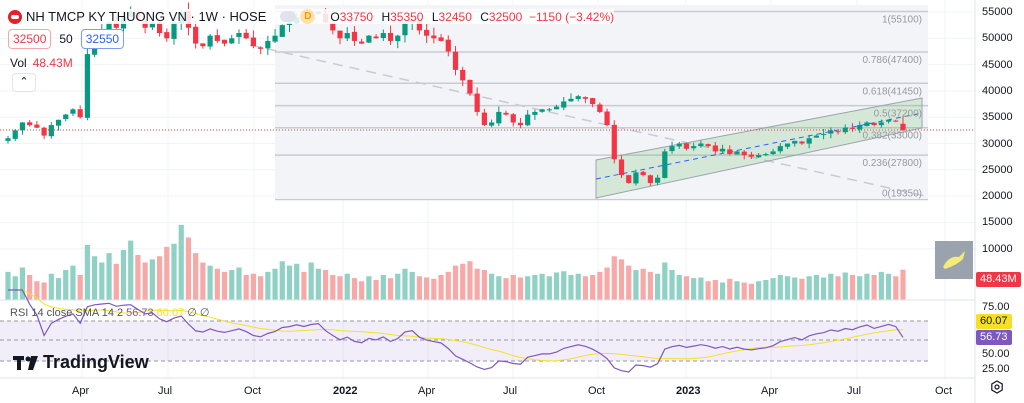 The height and width of the screenshot is (403, 1024). Describe the element at coordinates (288, 16) in the screenshot. I see `visibility-toggle-icon` at that location.